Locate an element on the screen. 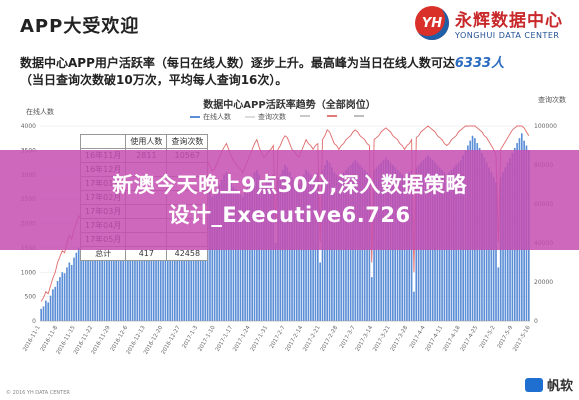 The image size is (579, 400). brand-text: 永辉数据中心 YONGHUI DATA CENTER is located at coordinates (509, 23).